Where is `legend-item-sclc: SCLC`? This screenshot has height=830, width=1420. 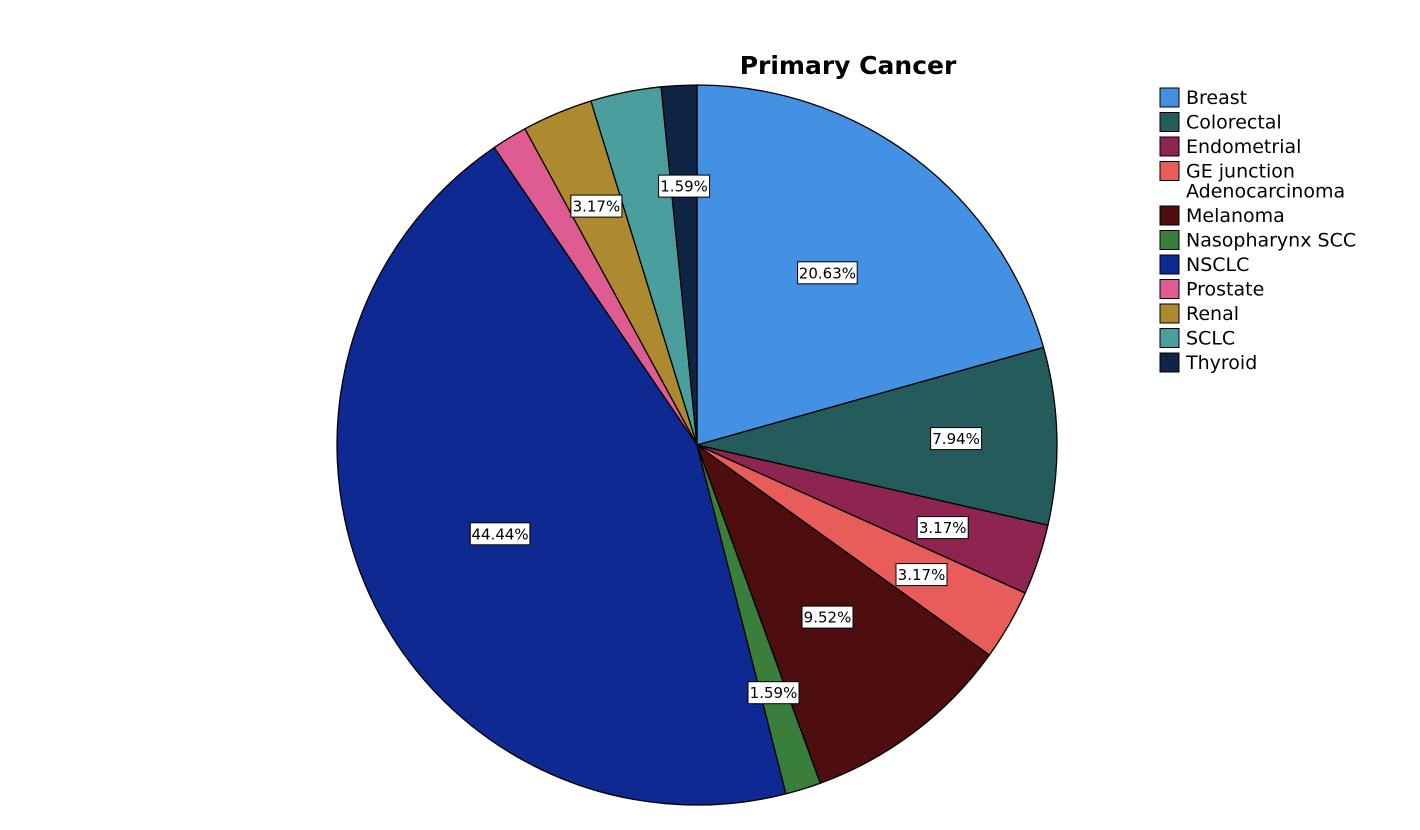 legend-item-sclc: SCLC is located at coordinates (1197, 339).